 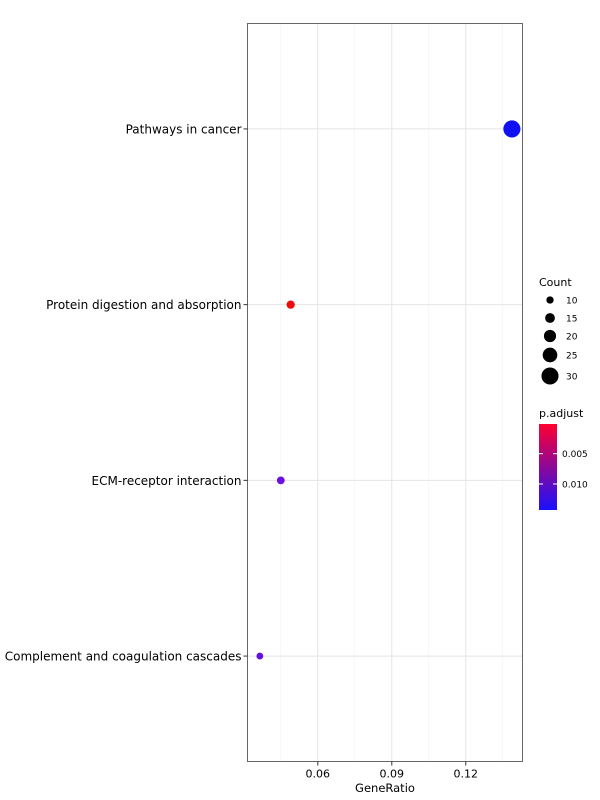 What do you see at coordinates (571, 357) in the screenshot?
I see `count-legend-label: 25` at bounding box center [571, 357].